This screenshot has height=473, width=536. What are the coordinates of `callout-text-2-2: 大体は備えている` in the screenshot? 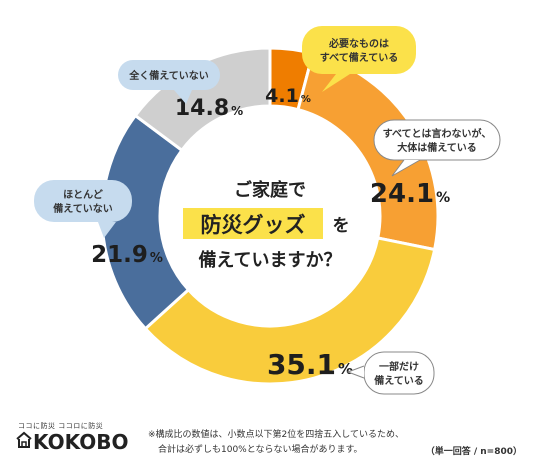 It's located at (437, 147).